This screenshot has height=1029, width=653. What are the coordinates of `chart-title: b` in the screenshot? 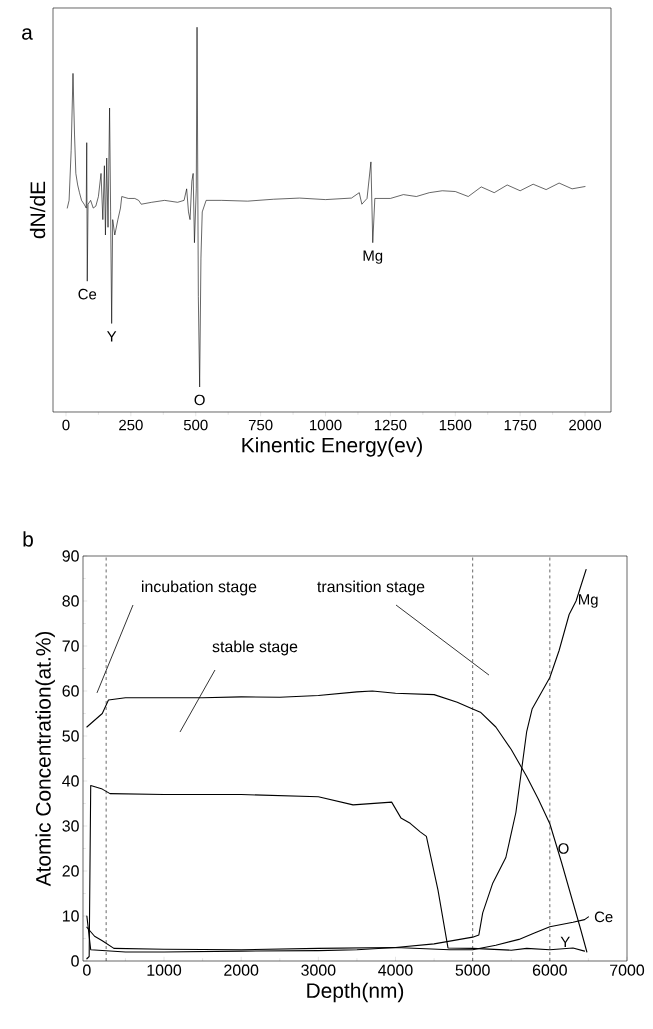 It's located at (28, 539).